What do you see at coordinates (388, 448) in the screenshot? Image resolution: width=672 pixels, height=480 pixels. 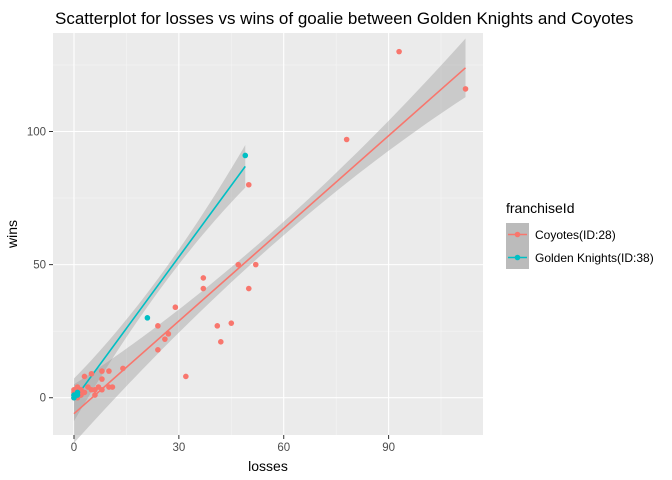 I see `x-tick-label: 90` at bounding box center [388, 448].